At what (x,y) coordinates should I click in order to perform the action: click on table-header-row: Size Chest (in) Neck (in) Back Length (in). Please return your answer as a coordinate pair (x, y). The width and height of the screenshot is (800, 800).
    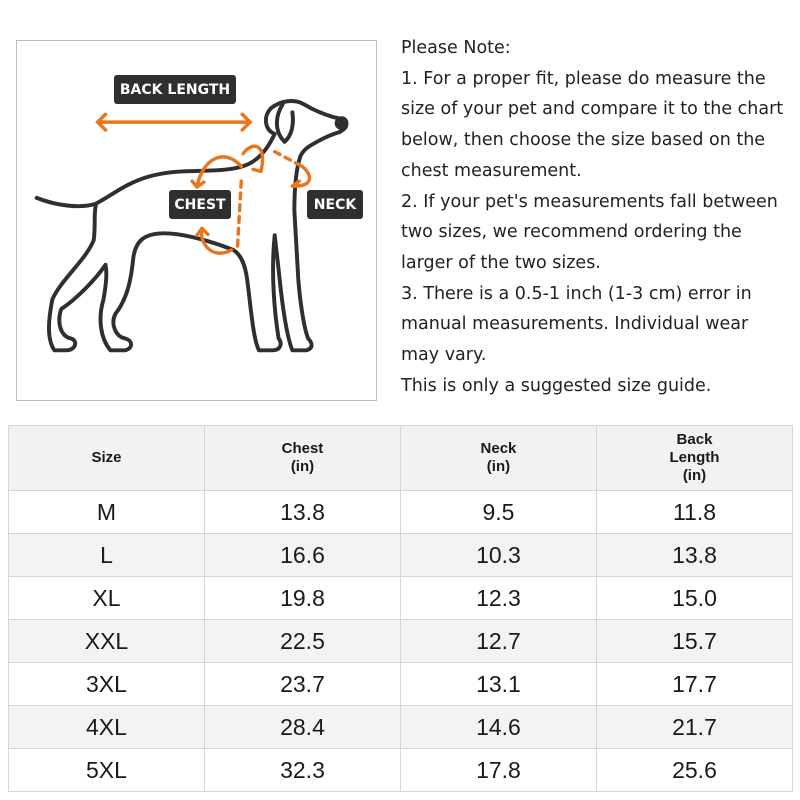
    Looking at the image, I should click on (401, 458).